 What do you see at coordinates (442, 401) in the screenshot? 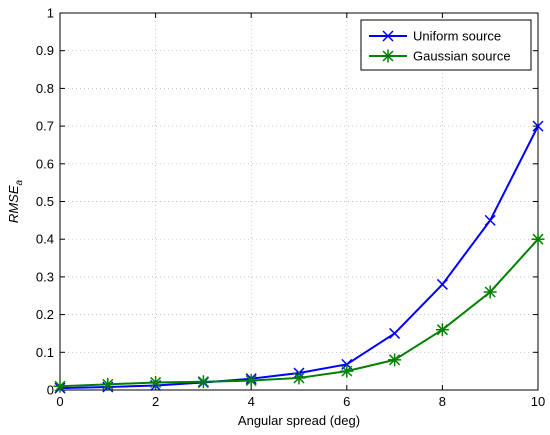
I see `x-tick-label: 8` at bounding box center [442, 401].